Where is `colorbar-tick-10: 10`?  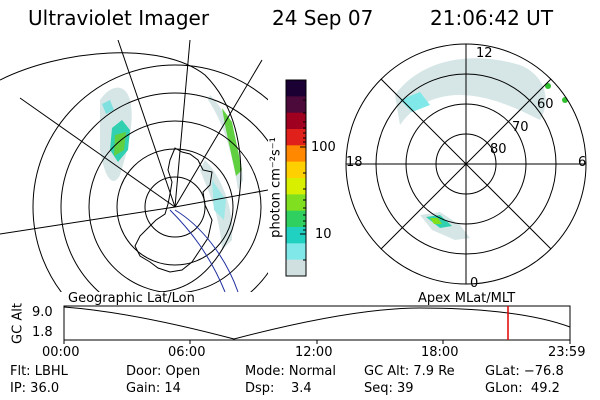 colorbar-tick-10: 10 is located at coordinates (323, 234).